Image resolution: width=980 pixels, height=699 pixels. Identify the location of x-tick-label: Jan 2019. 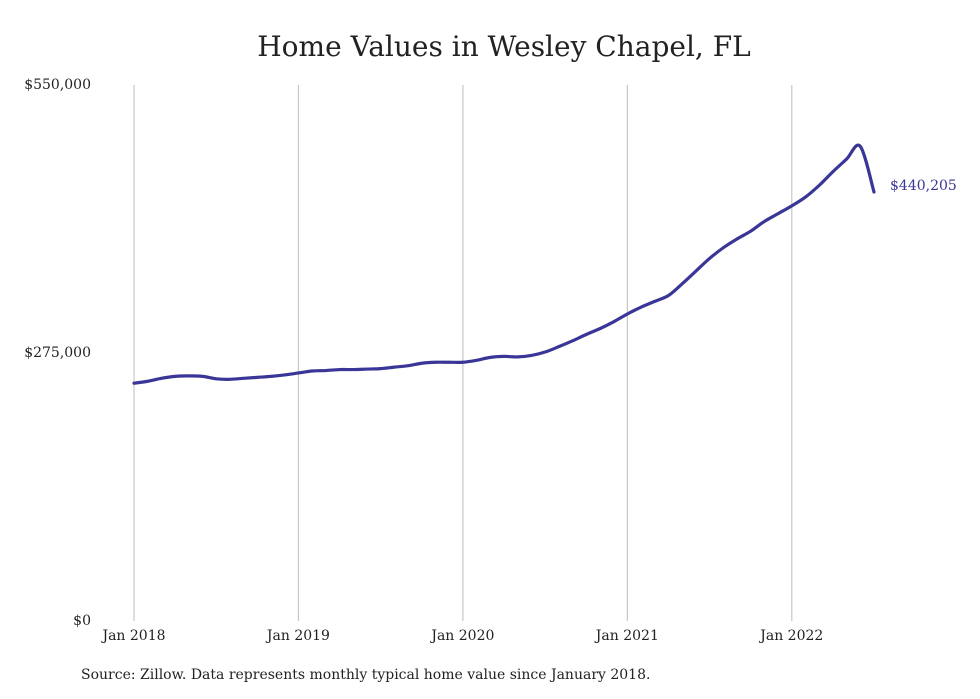
(297, 636).